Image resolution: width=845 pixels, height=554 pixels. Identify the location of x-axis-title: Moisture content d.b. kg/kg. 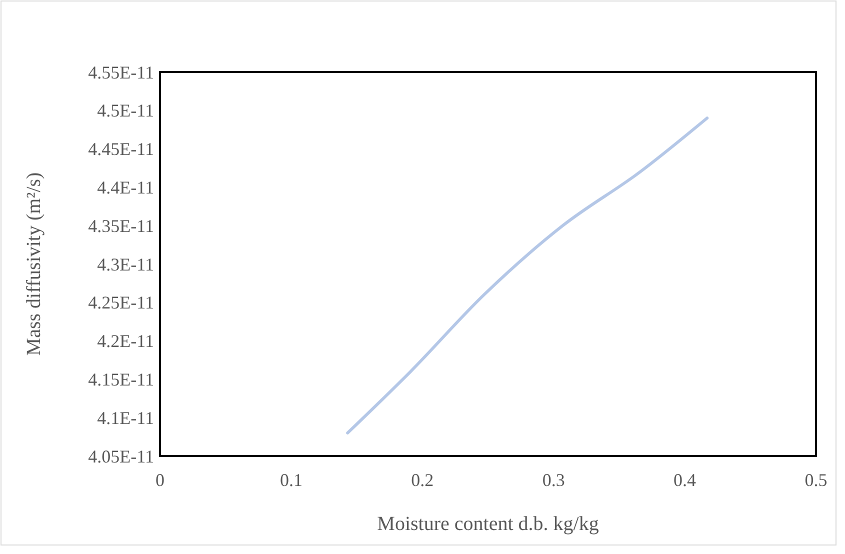
(488, 524).